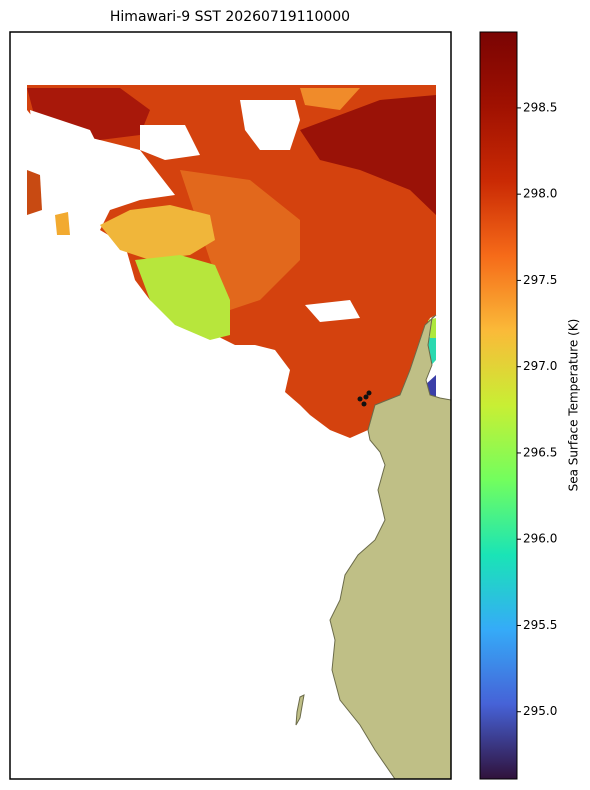 The image size is (590, 790). Describe the element at coordinates (540, 280) in the screenshot. I see `colorbar-tick-label: 297.5` at that location.